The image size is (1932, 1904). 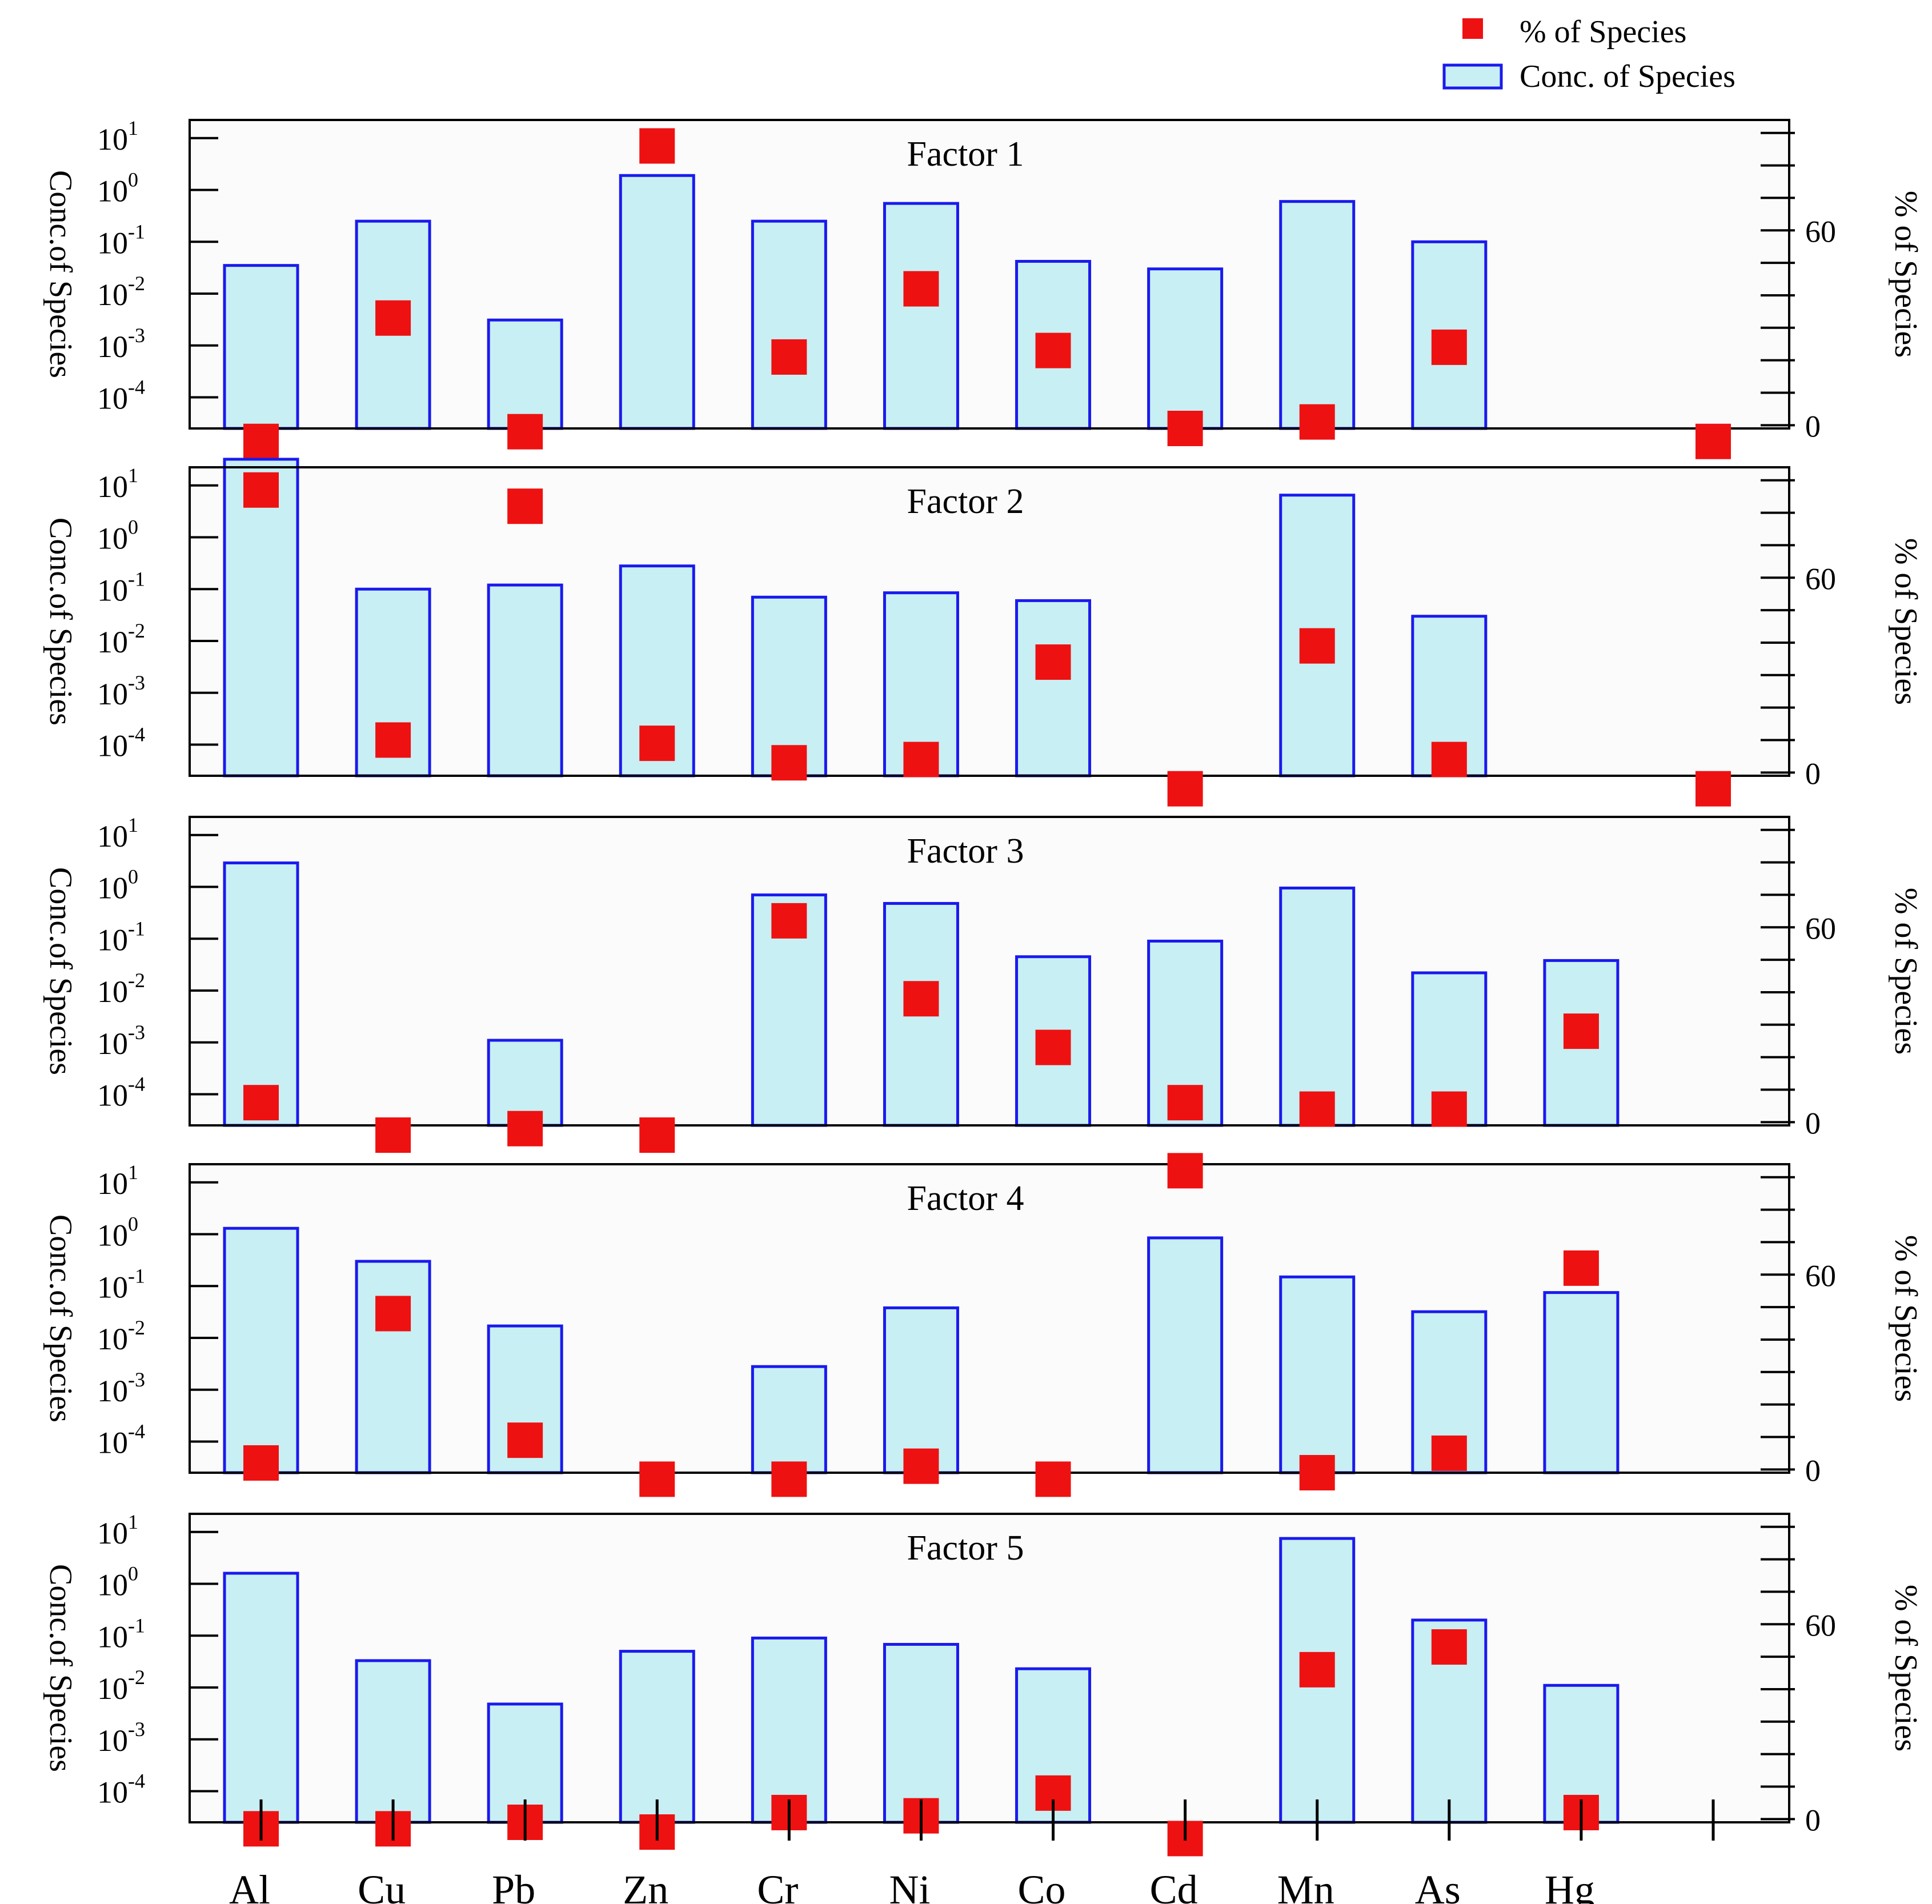 What do you see at coordinates (1472, 28) in the screenshot?
I see `legend-pct-marker` at bounding box center [1472, 28].